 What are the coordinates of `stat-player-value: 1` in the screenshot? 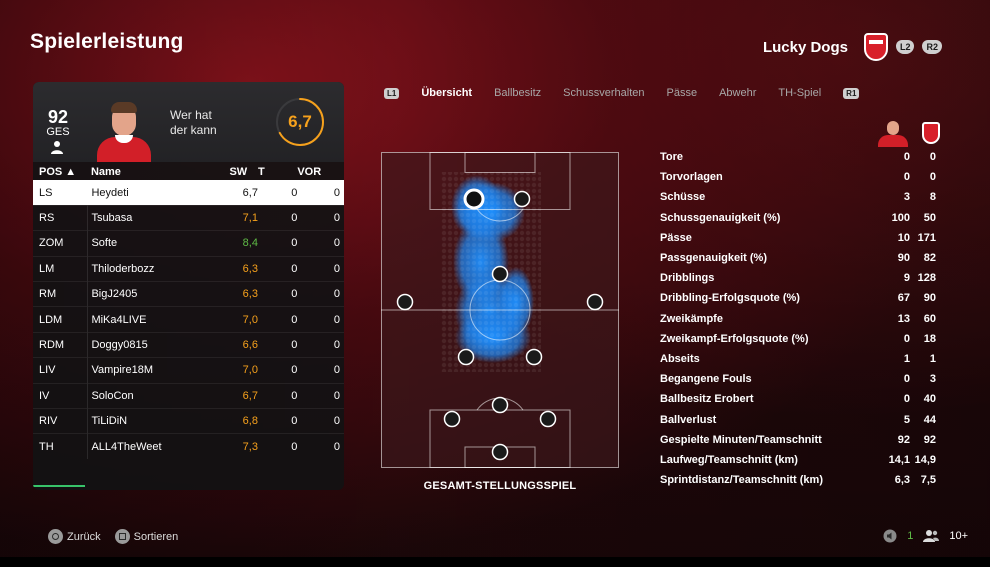 It's located at (906, 358).